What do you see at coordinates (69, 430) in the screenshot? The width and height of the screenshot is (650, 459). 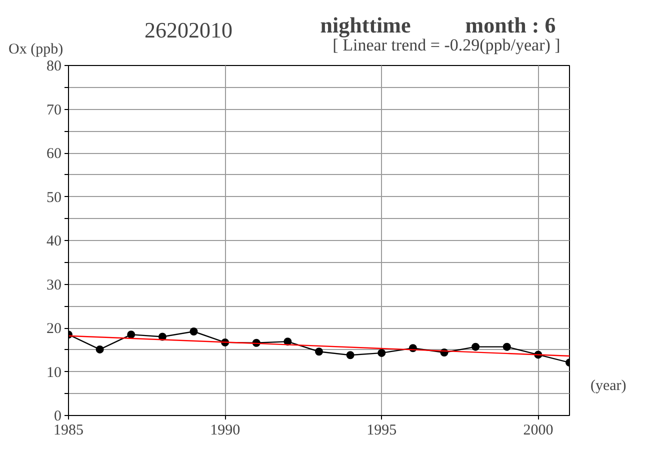 I see `x-tick-label: 1985` at bounding box center [69, 430].